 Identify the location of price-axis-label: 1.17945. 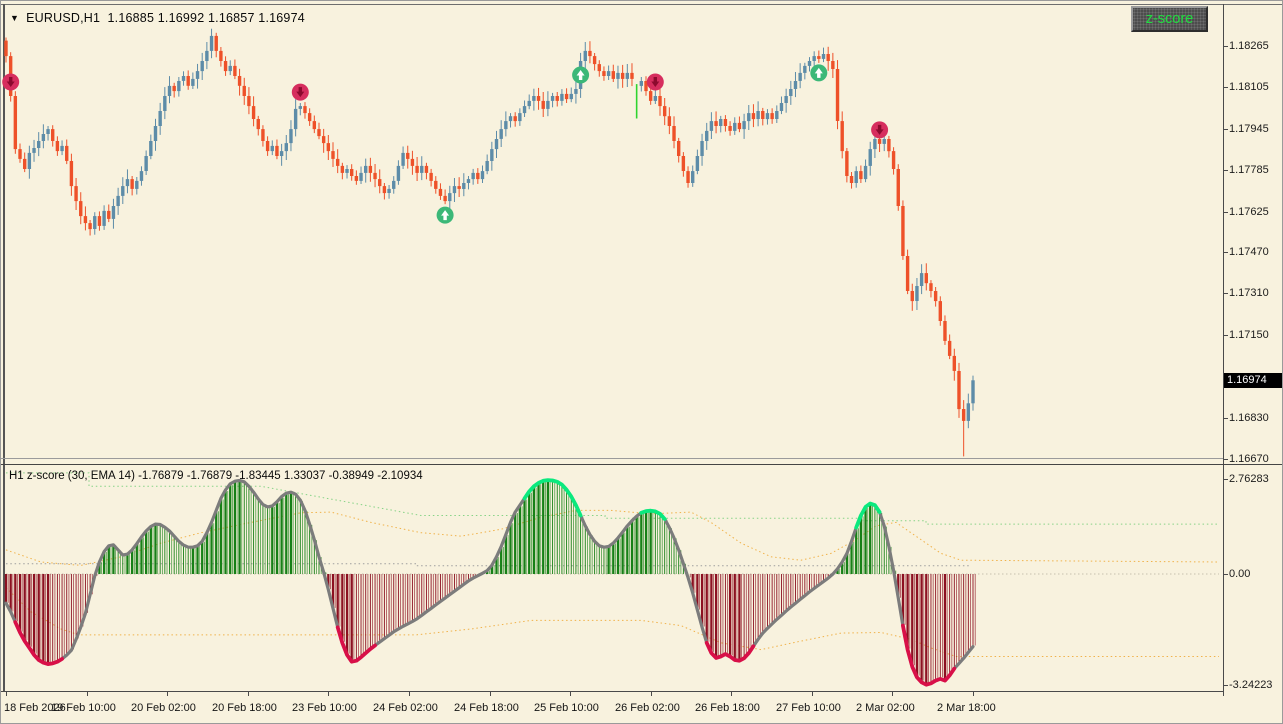
(1249, 129).